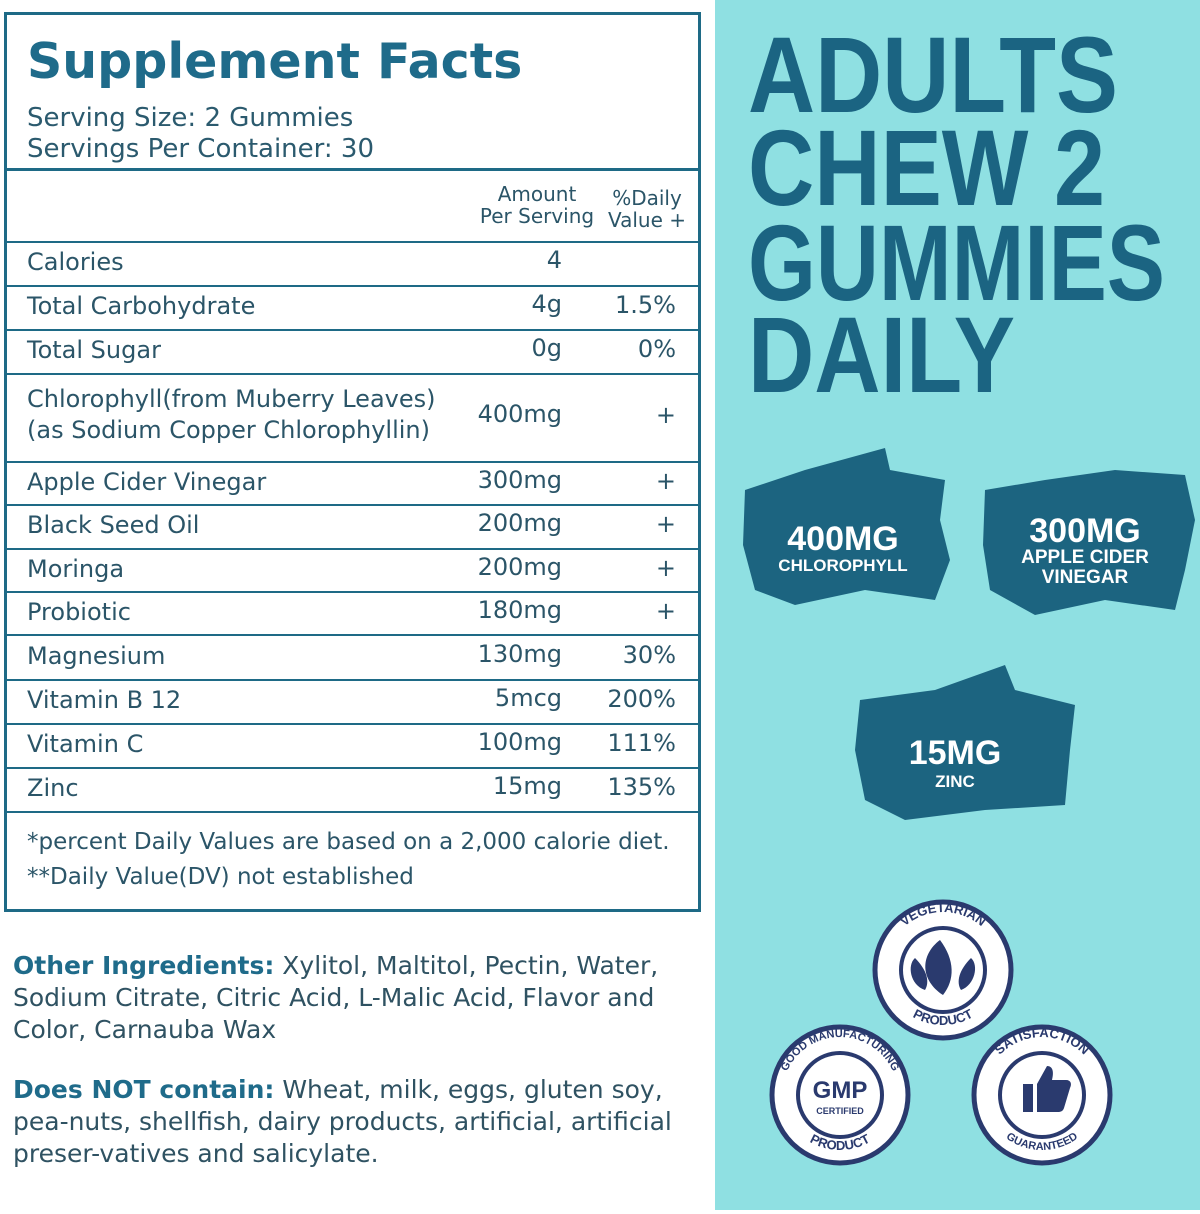  What do you see at coordinates (519, 609) in the screenshot?
I see `amount: 180mg` at bounding box center [519, 609].